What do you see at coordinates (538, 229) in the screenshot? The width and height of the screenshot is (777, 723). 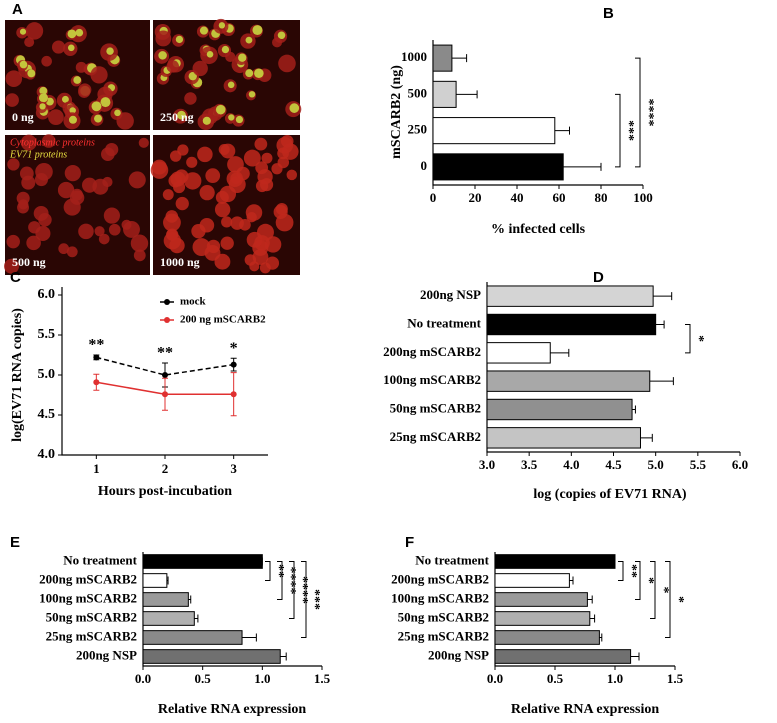 I see `x-axis-label: % infected cells` at bounding box center [538, 229].